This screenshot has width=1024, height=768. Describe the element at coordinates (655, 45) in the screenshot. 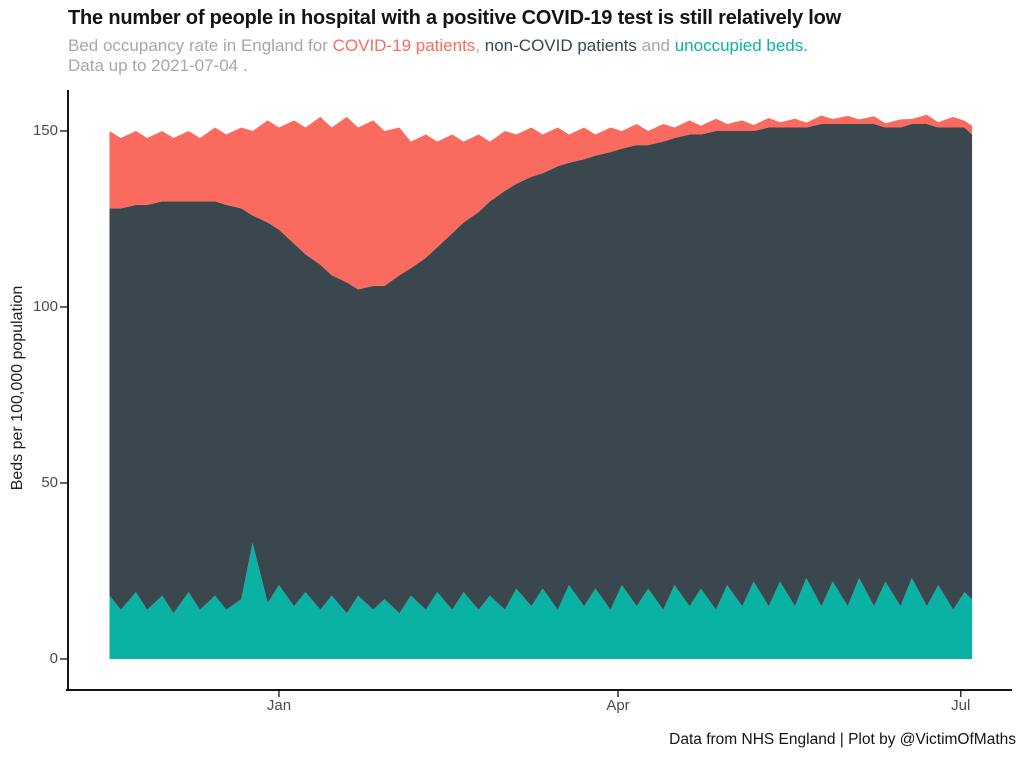

I see `subtitle-separator-2: and` at that location.